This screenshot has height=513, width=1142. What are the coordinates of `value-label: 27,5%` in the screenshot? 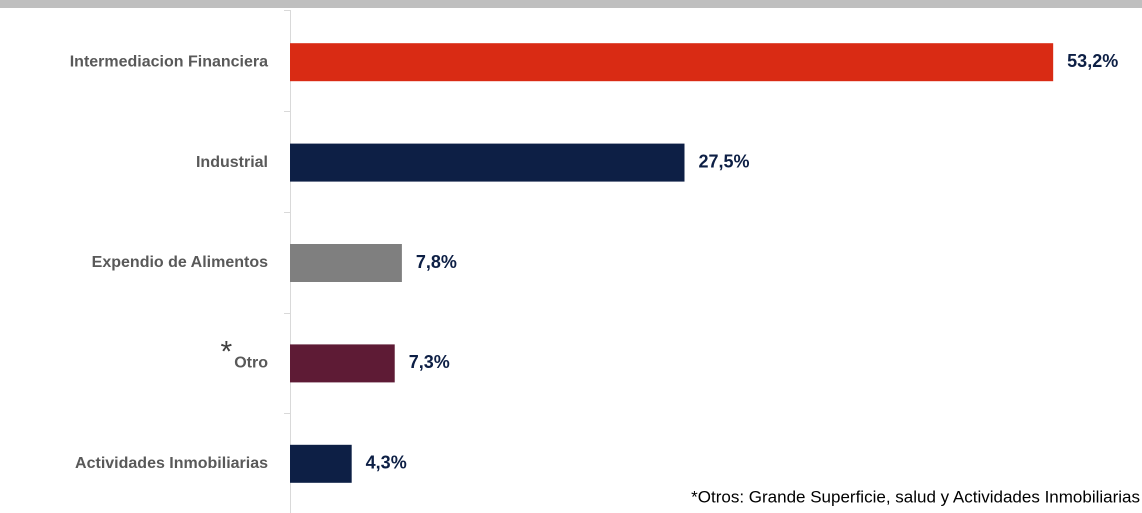 It's located at (724, 161).